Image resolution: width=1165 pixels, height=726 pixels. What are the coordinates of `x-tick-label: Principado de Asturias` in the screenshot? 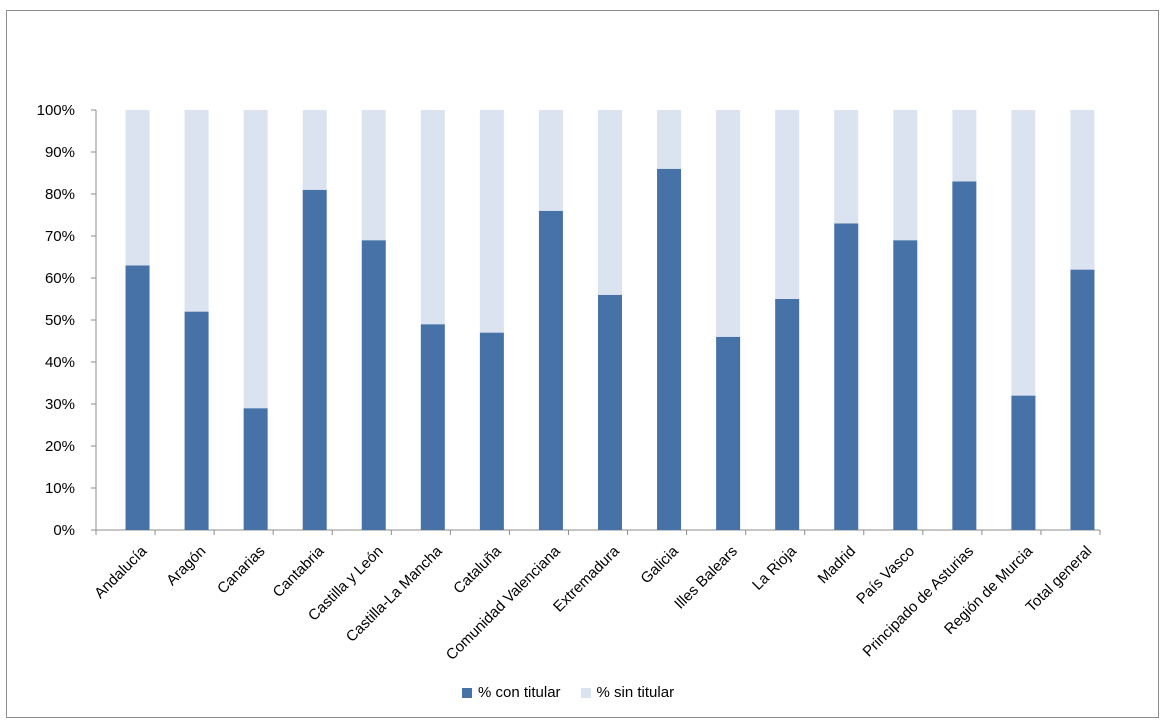 It's located at (919, 602).